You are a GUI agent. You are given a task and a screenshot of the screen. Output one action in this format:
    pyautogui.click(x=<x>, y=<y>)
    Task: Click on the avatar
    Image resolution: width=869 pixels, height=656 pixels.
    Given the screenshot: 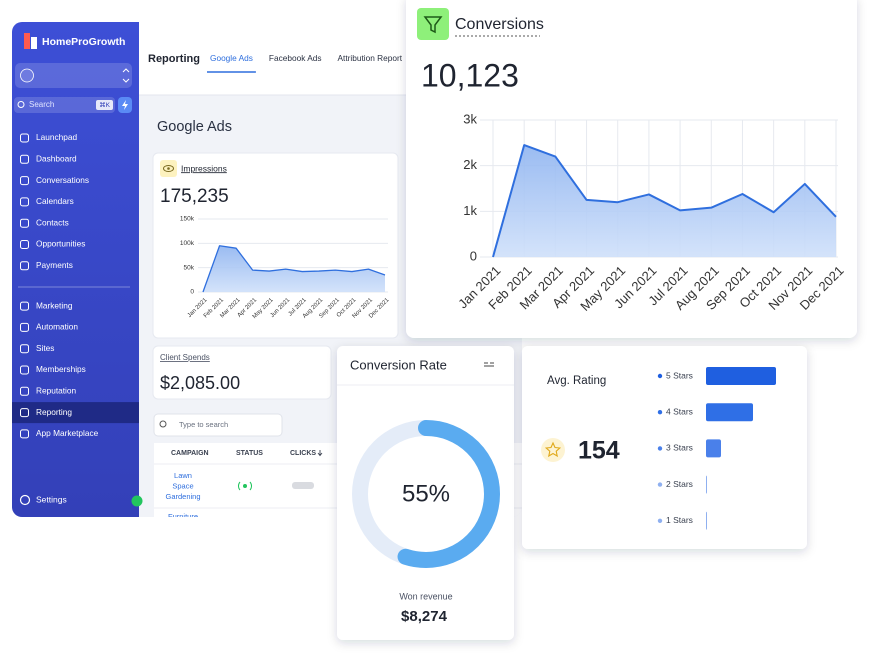 What is the action you would take?
    pyautogui.click(x=27, y=75)
    